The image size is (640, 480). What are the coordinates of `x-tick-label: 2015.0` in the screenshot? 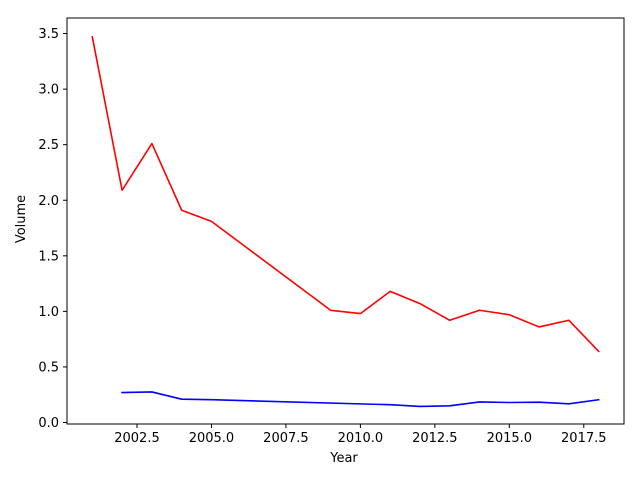 It's located at (510, 438).